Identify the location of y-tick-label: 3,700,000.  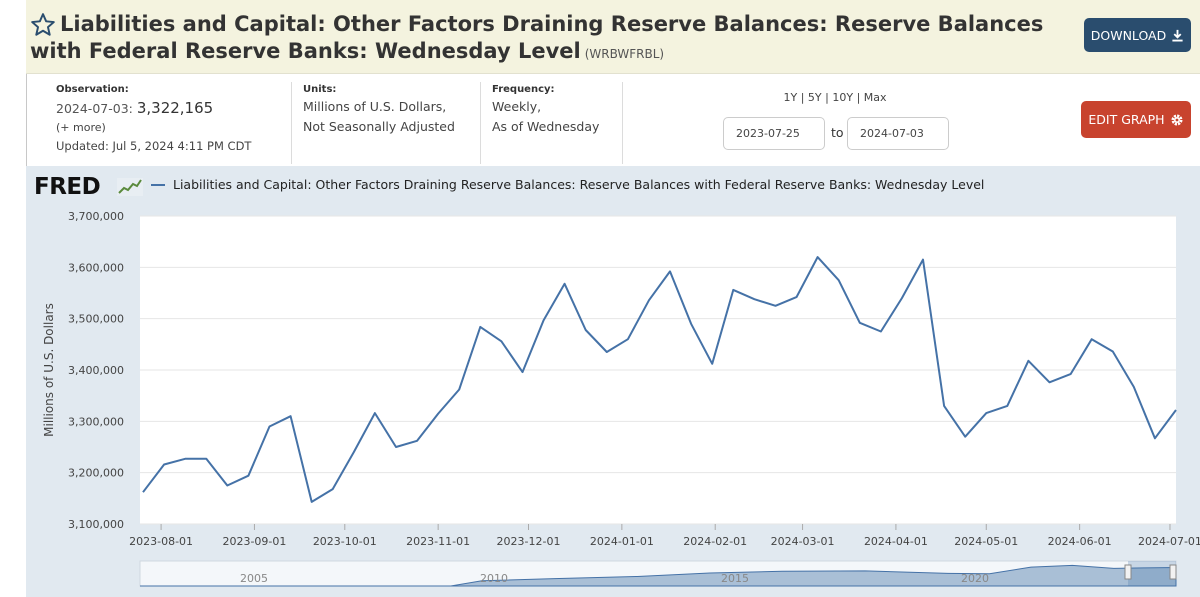
(96, 216).